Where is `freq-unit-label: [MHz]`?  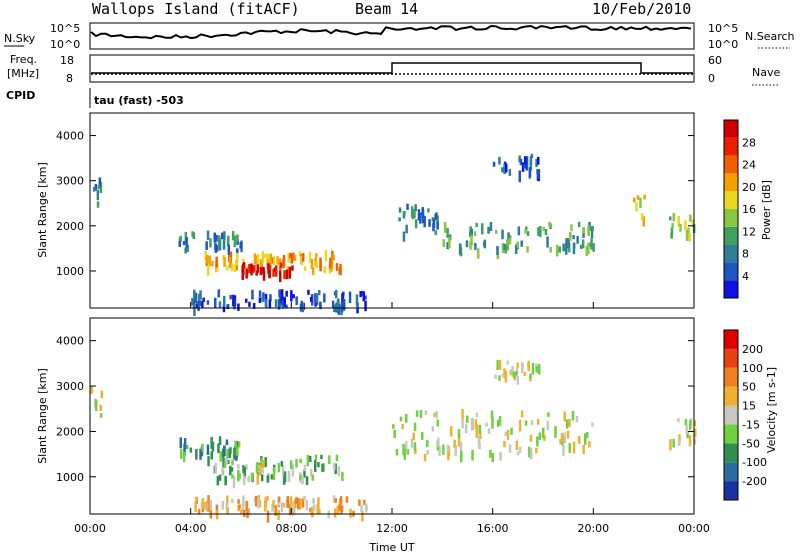
freq-unit-label: [MHz] is located at coordinates (23, 73).